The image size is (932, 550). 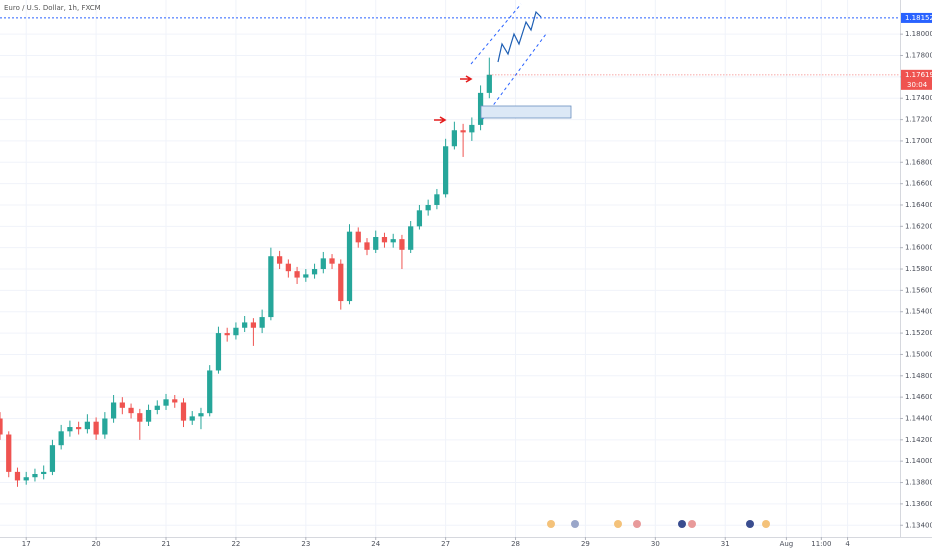 I want to click on y-tick-label: 1.17200, so click(x=918, y=120).